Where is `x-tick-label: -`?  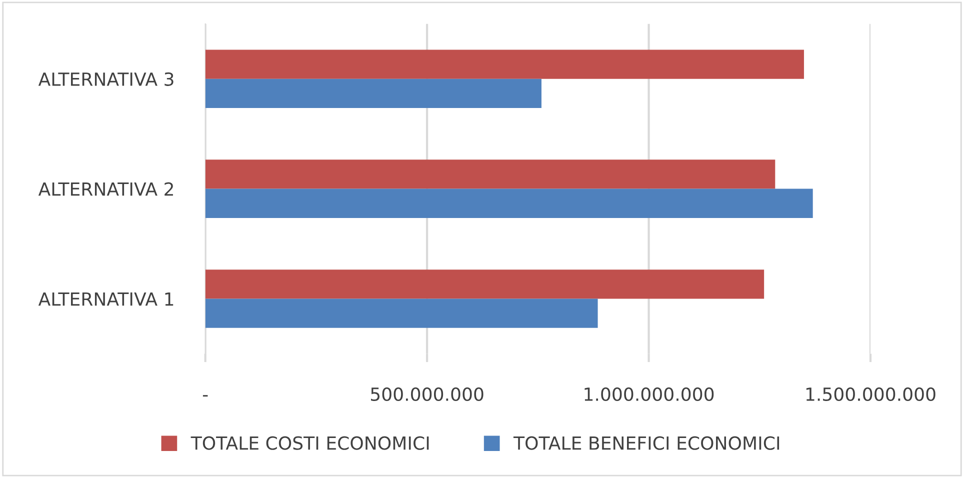
x-tick-label: - is located at coordinates (205, 396).